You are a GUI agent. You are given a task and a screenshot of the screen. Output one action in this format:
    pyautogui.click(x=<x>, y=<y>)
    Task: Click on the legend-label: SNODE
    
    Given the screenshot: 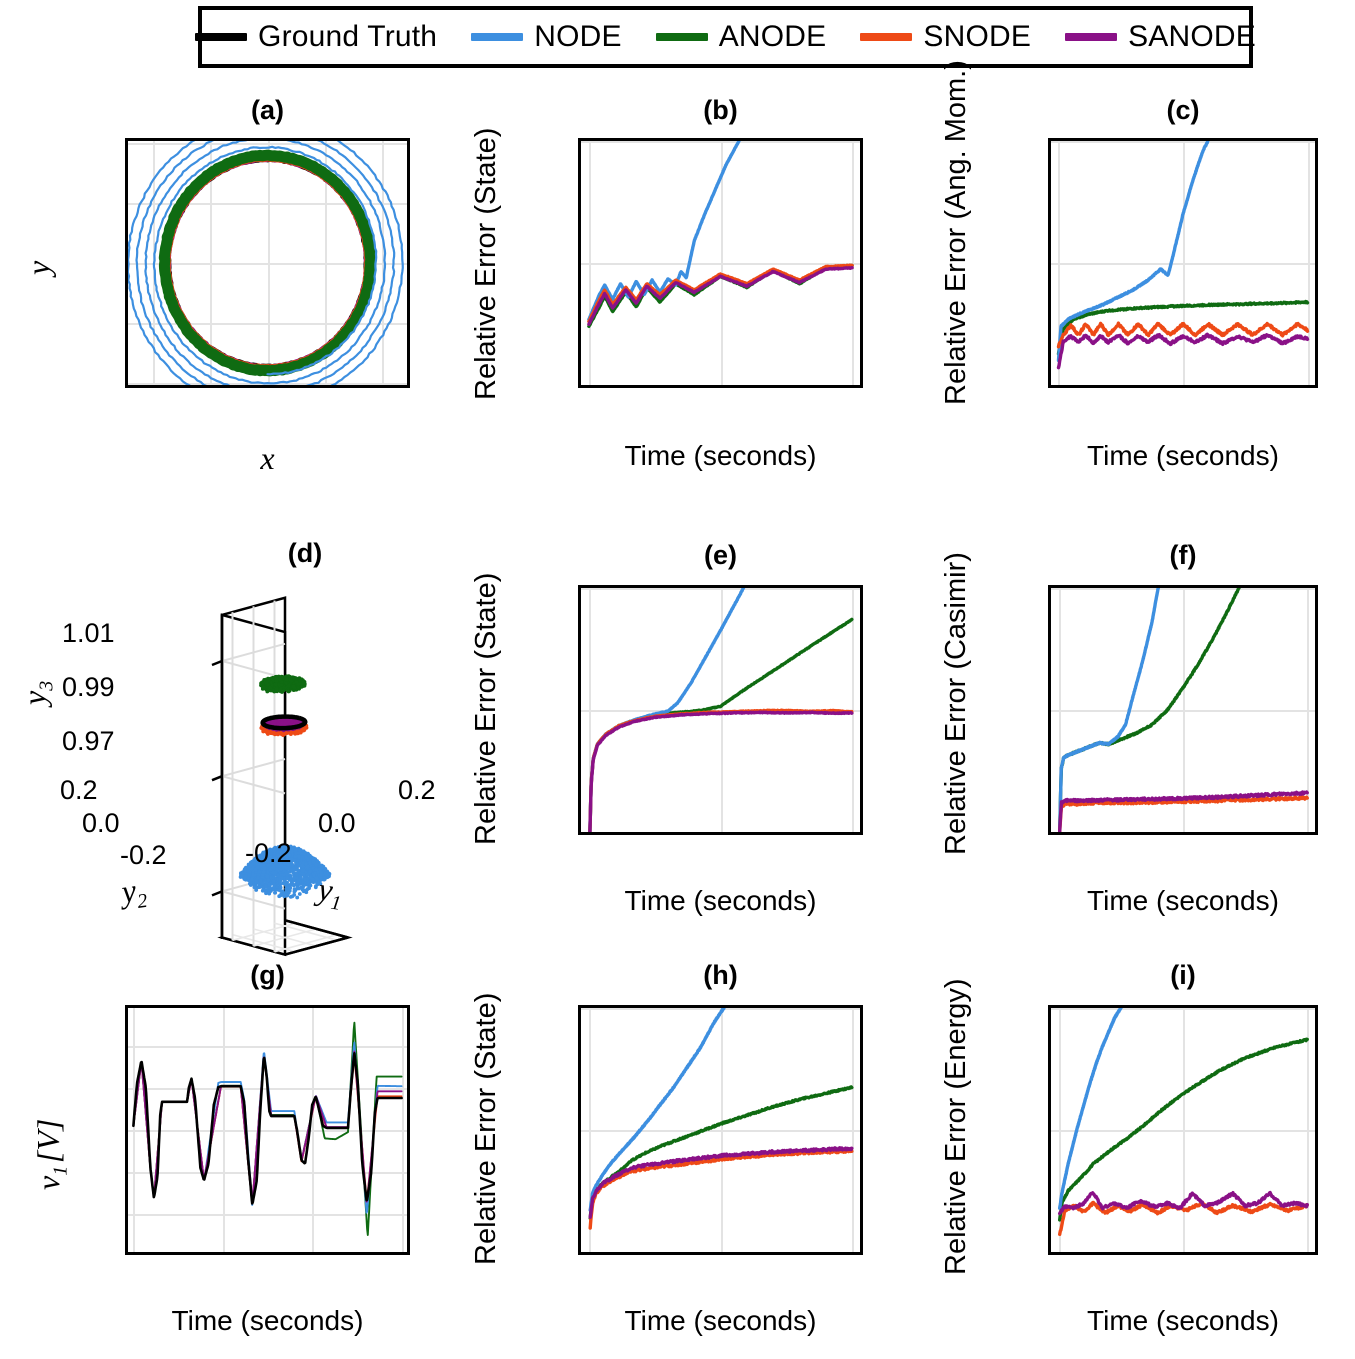 What is the action you would take?
    pyautogui.click(x=977, y=36)
    